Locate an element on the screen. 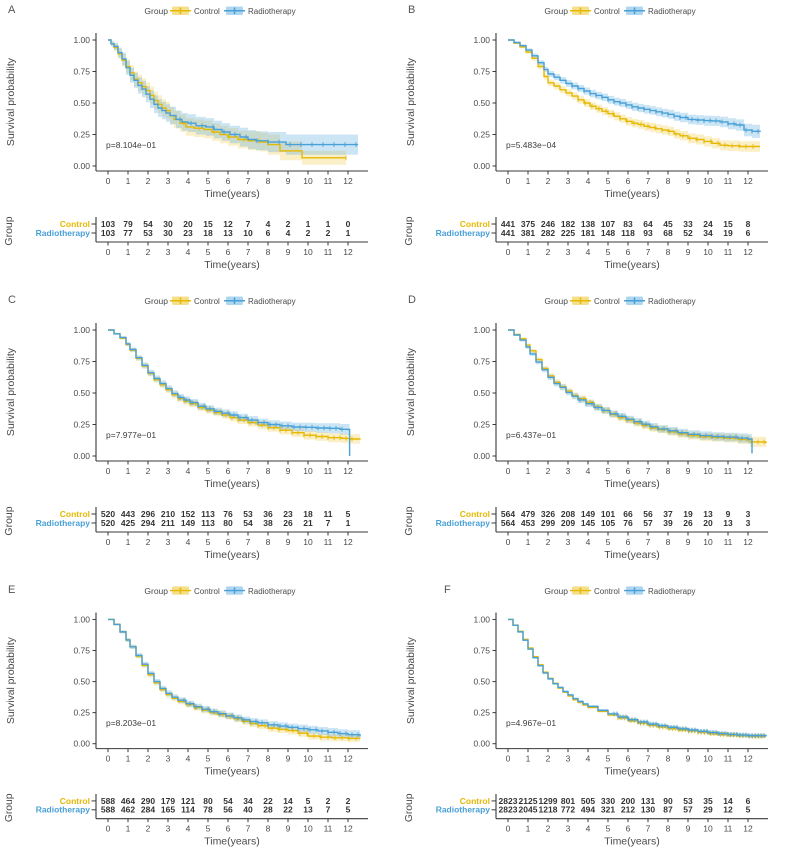 The height and width of the screenshot is (866, 800). risk-count: 282 is located at coordinates (548, 233).